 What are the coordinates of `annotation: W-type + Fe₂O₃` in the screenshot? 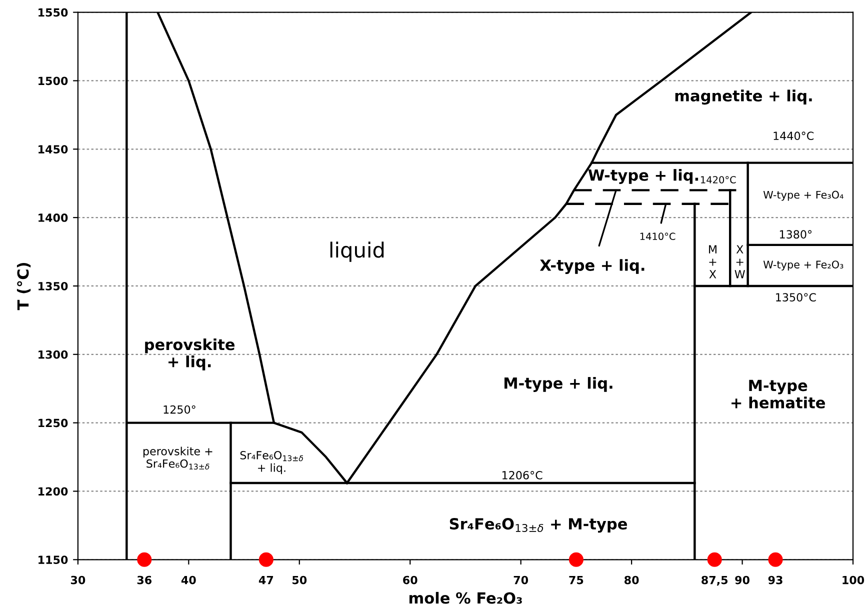 It's located at (803, 265).